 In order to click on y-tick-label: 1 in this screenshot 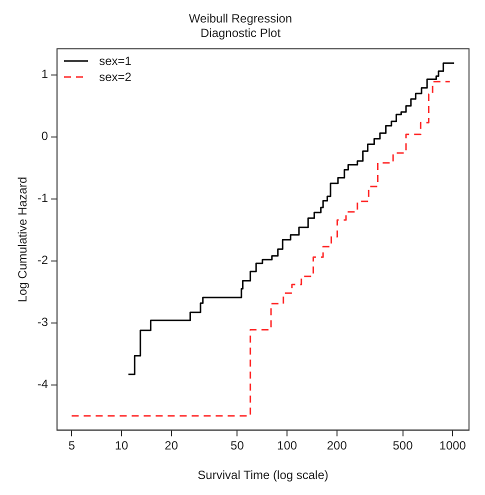, I will do `click(44, 74)`.